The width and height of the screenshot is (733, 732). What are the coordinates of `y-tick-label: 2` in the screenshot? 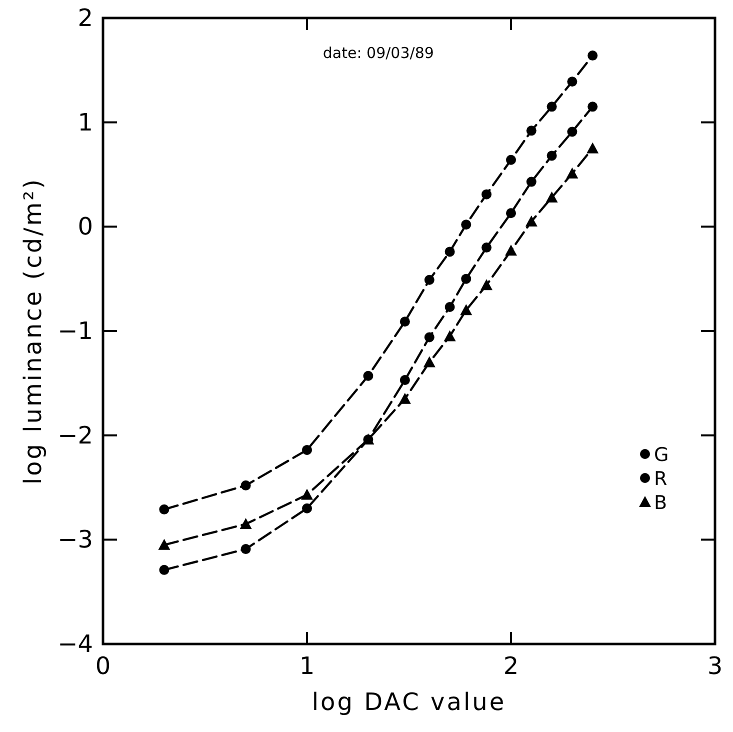 It's located at (85, 18).